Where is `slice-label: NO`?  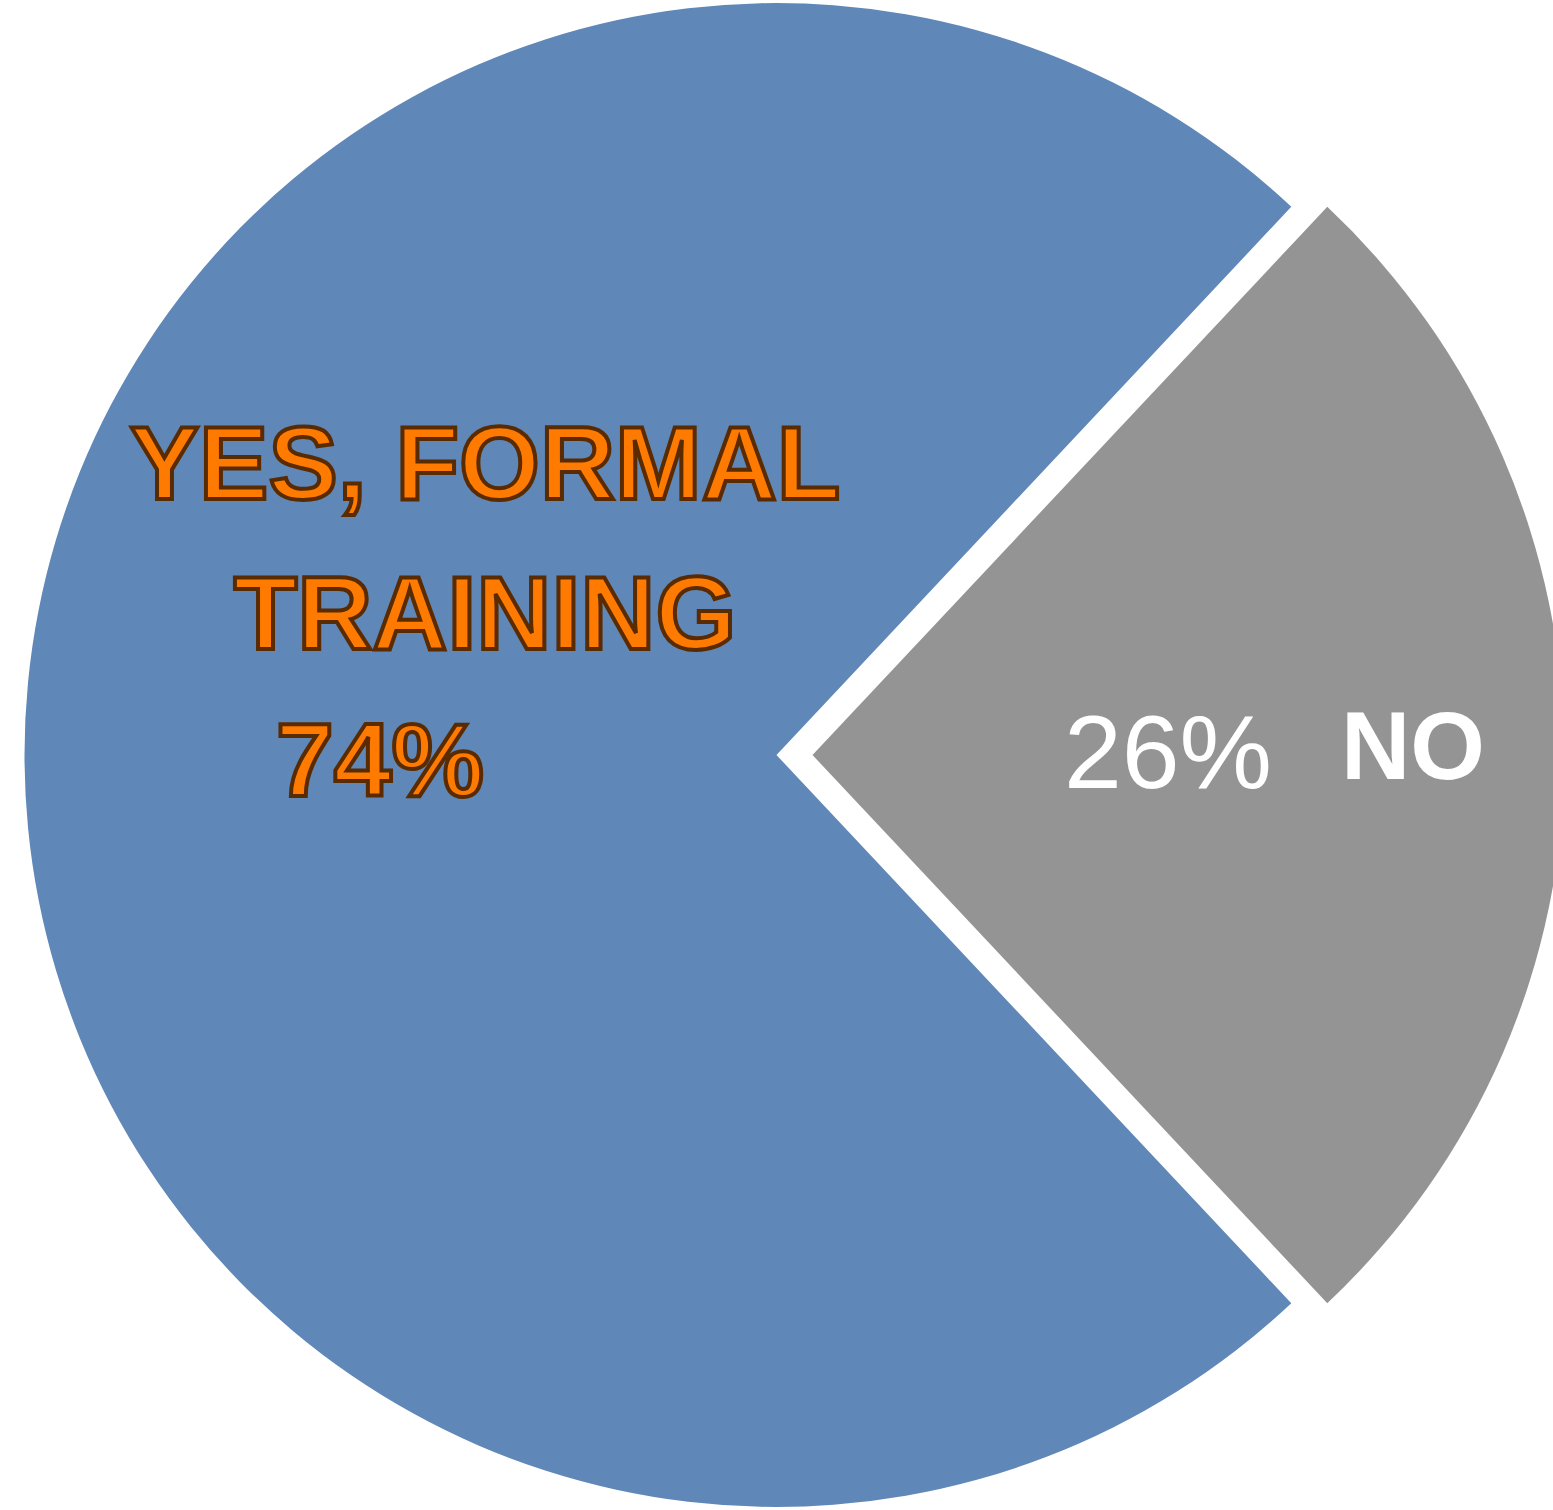
slice-label: NO is located at coordinates (1413, 745).